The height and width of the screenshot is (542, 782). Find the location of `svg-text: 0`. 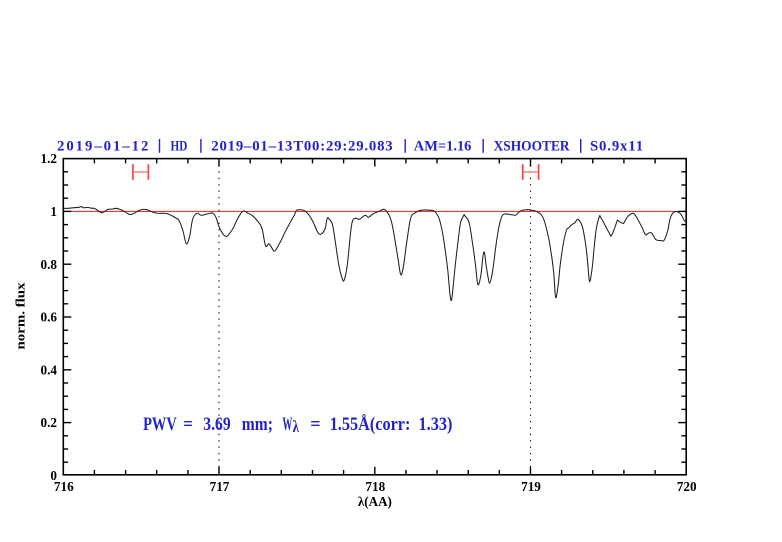

svg-text: 0 is located at coordinates (53, 475).